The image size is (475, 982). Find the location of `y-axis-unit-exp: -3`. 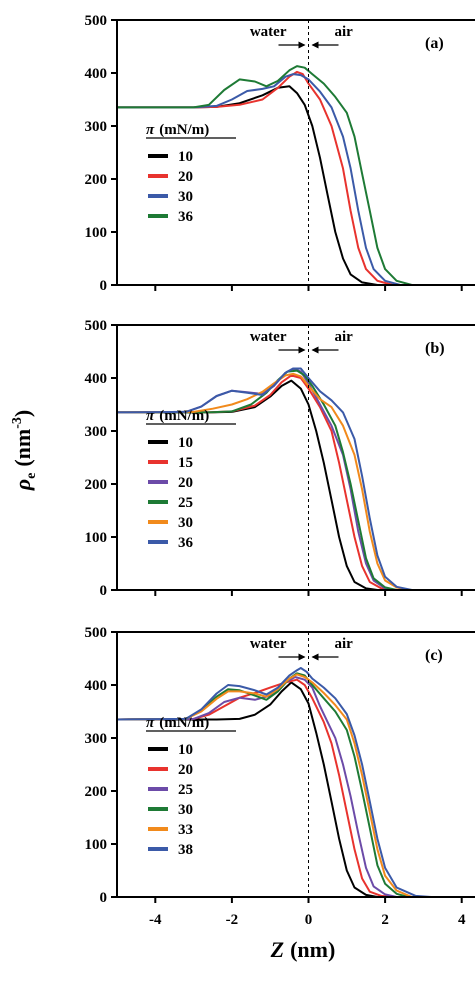

y-axis-unit-exp: -3 is located at coordinates (17, 423).